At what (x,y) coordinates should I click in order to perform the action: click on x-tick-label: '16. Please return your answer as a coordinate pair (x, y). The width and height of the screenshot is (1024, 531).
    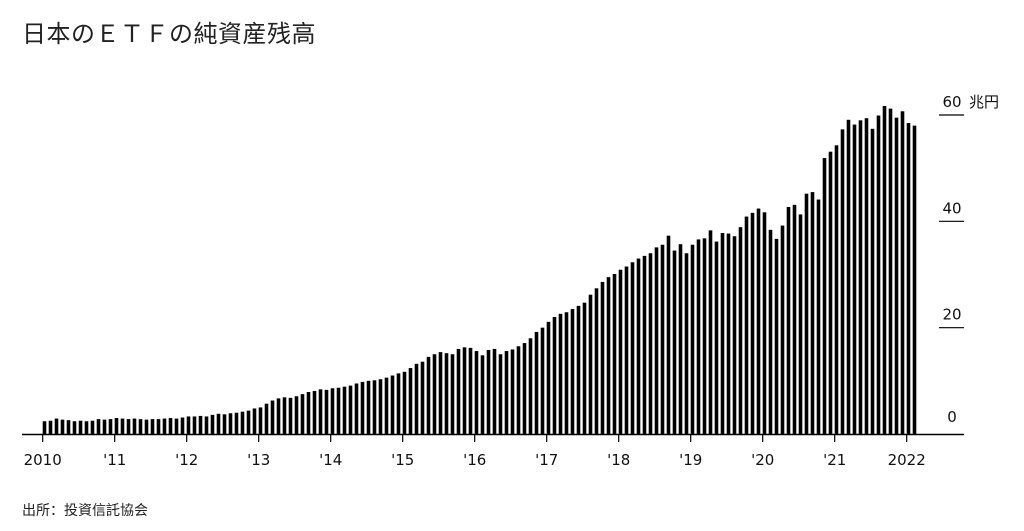
    Looking at the image, I should click on (474, 460).